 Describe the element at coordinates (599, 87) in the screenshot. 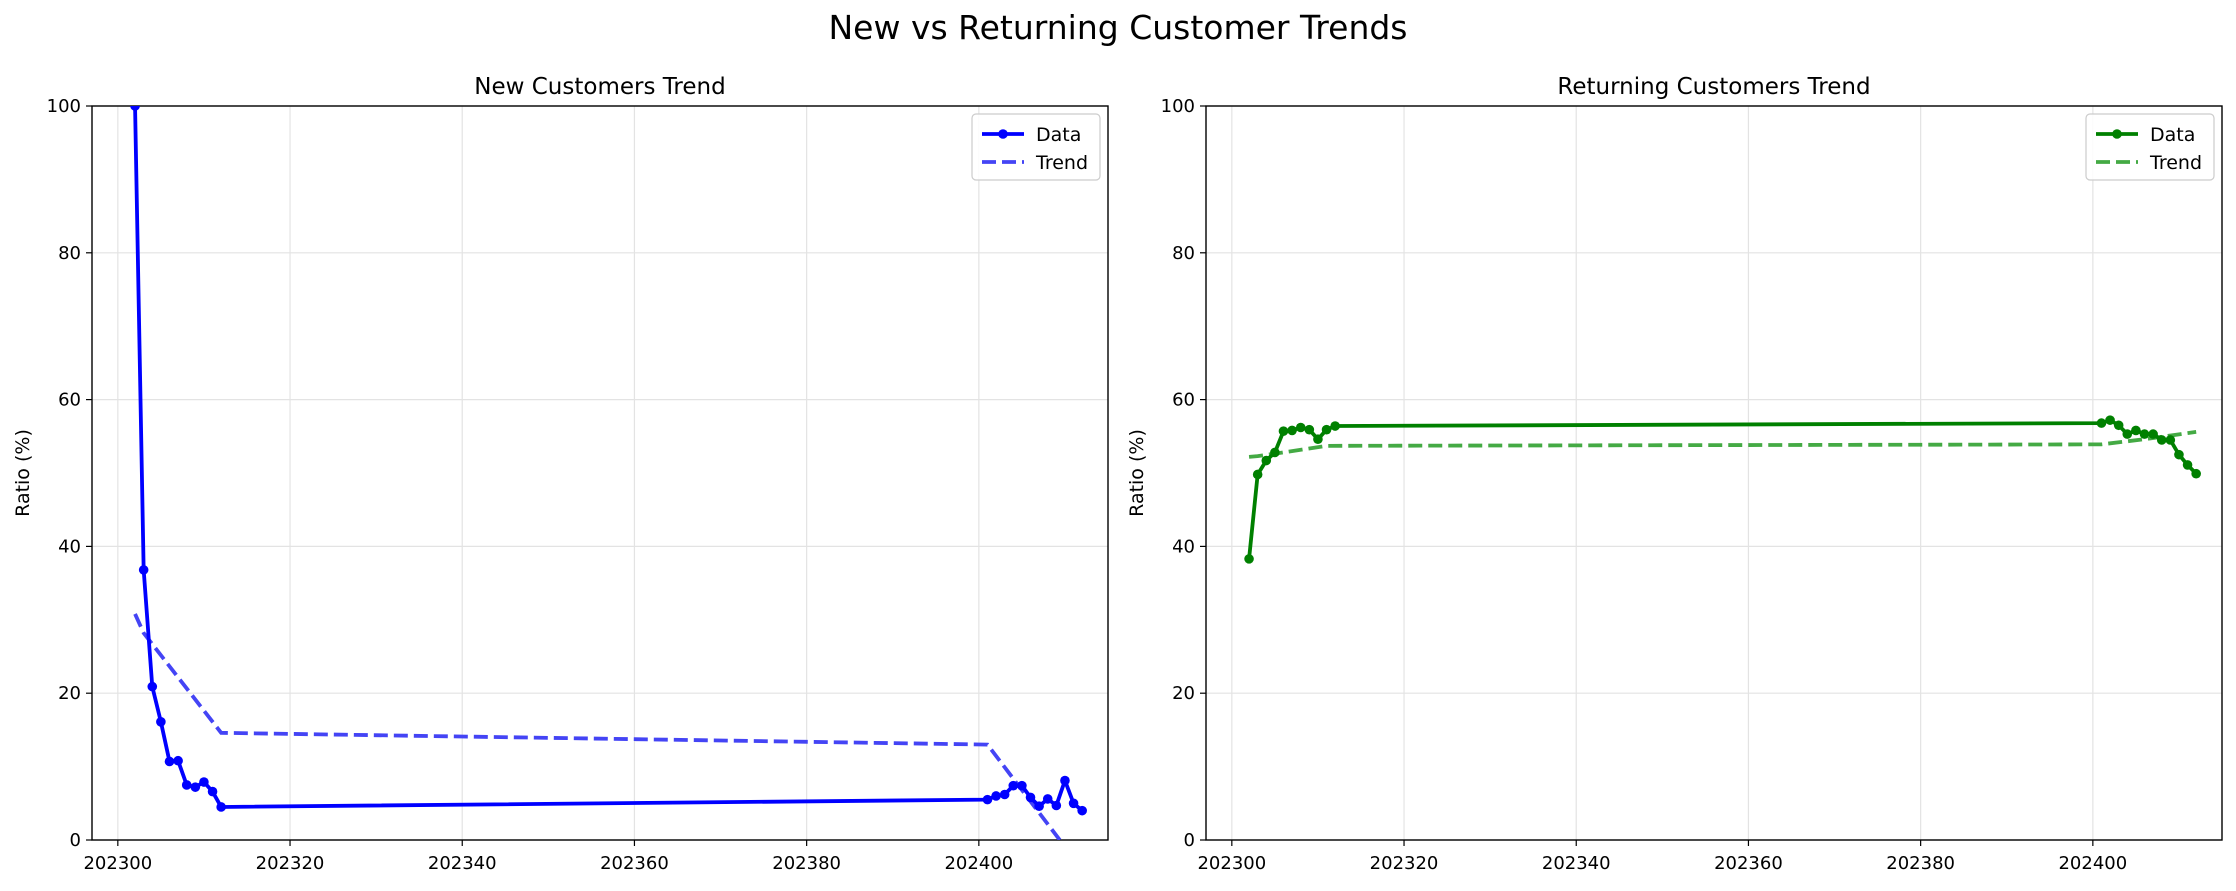

I see `panel-title: New Customers Trend` at that location.